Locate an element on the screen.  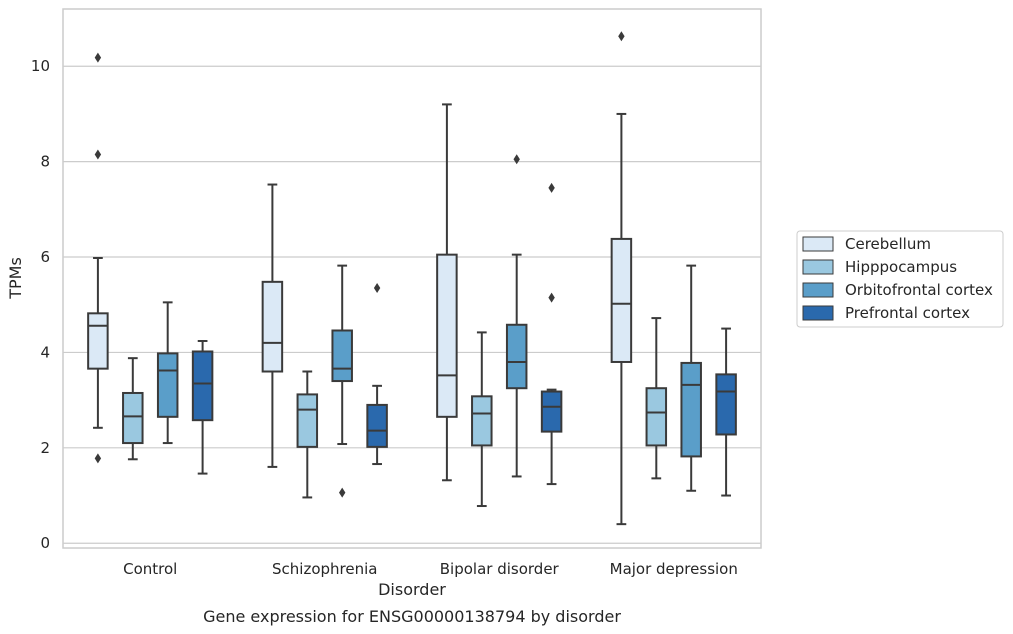
legend-frame is located at coordinates (900, 279).